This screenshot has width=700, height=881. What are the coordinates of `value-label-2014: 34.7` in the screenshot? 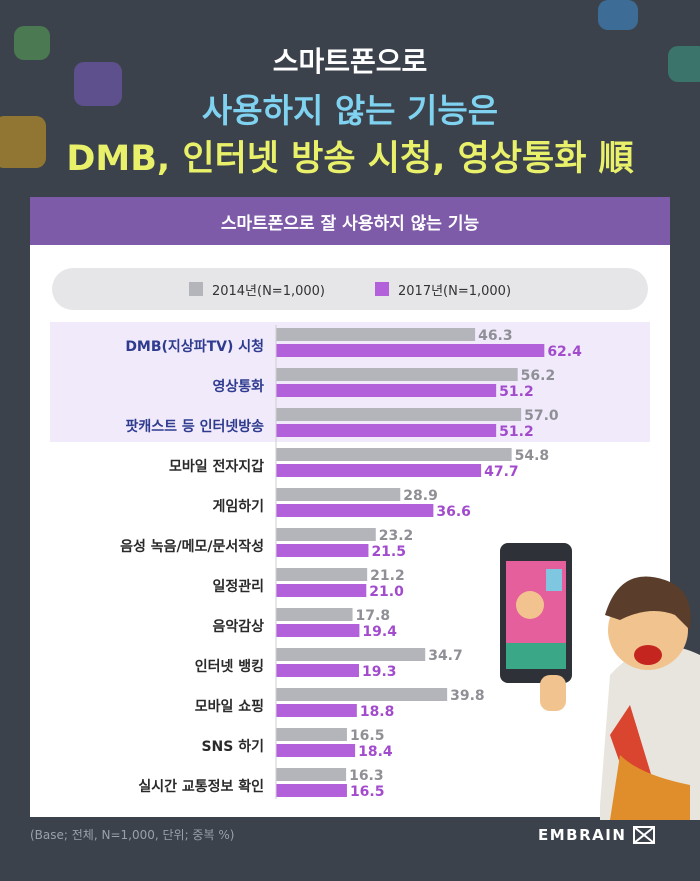 It's located at (445, 656).